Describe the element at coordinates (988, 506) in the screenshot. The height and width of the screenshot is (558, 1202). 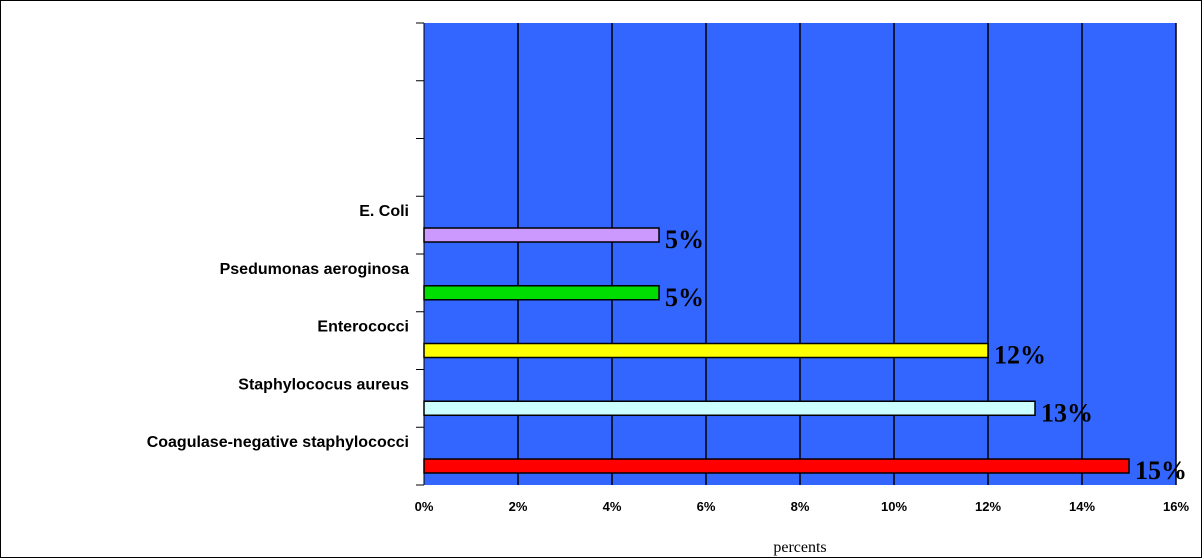
I see `x-tick-label: 12%` at that location.